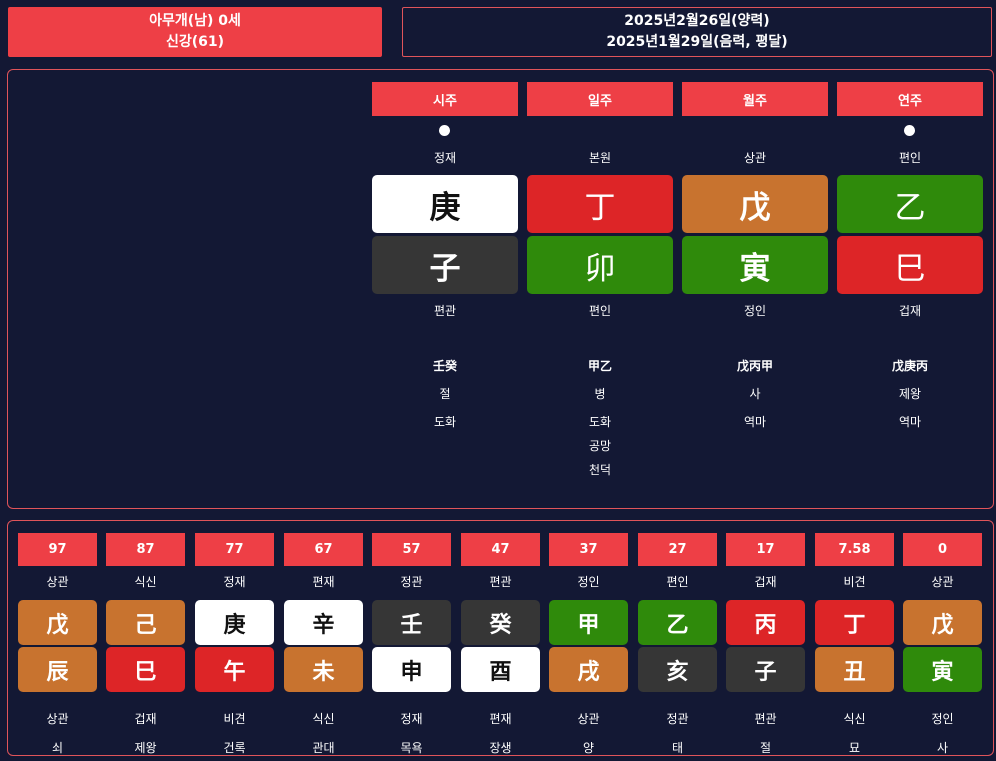 This screenshot has width=996, height=761. Describe the element at coordinates (755, 99) in the screenshot. I see `pillar-title: 월주` at that location.